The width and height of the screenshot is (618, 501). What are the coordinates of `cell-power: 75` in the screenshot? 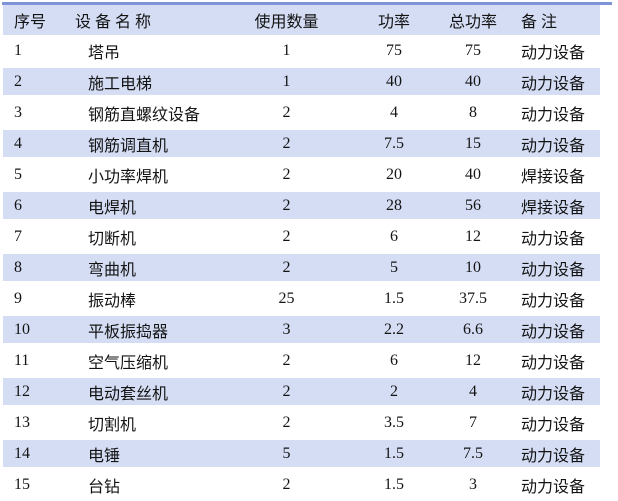 It's located at (394, 50).